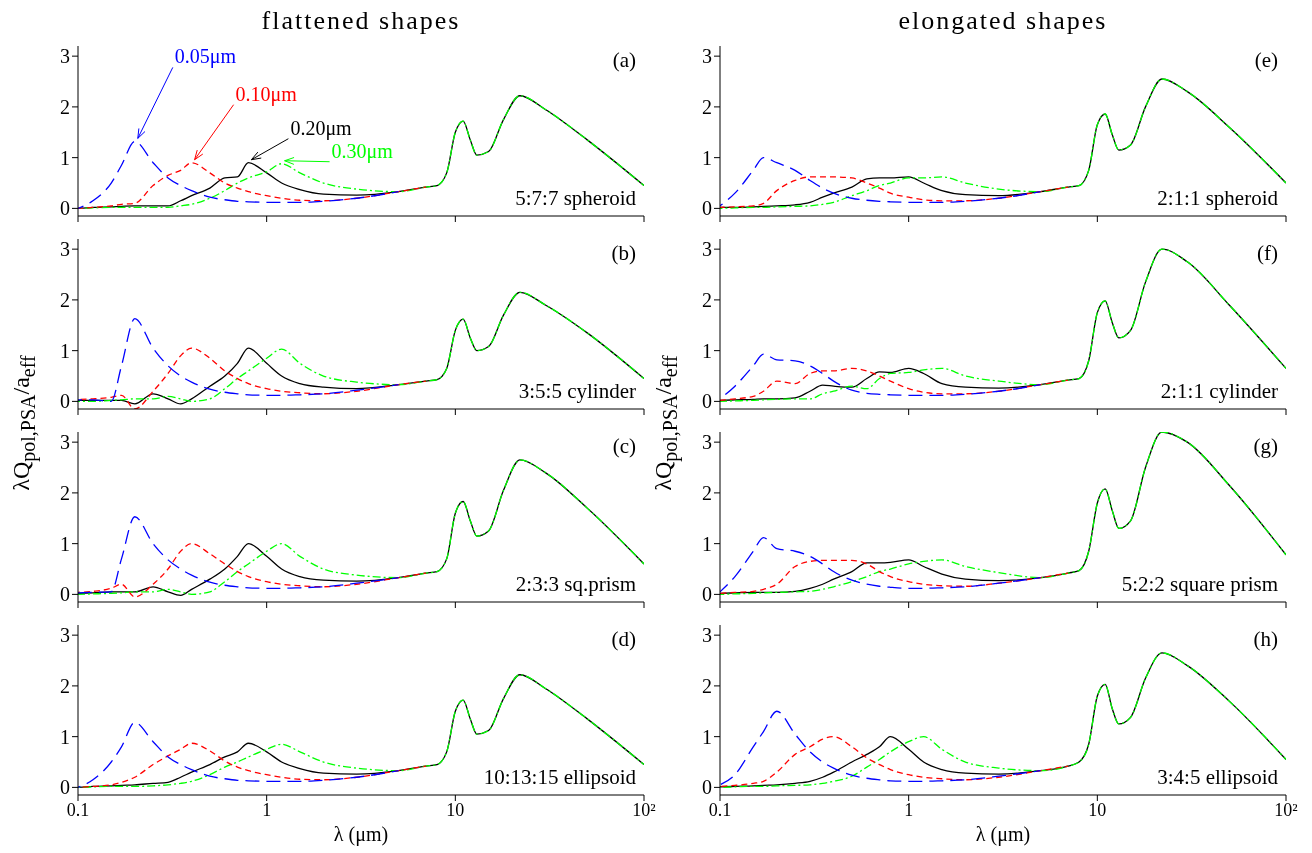  Describe the element at coordinates (623, 253) in the screenshot. I see `annotation: (b)` at that location.